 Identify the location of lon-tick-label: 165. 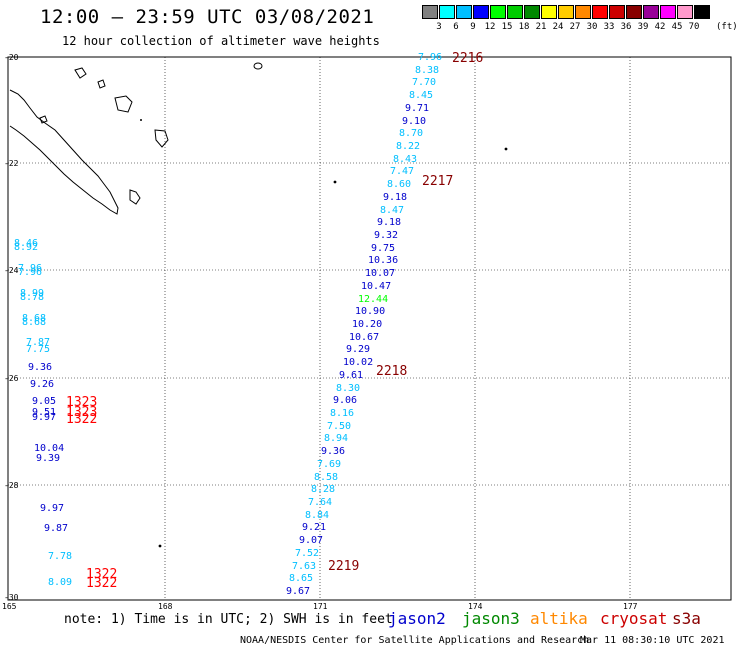
(9, 606).